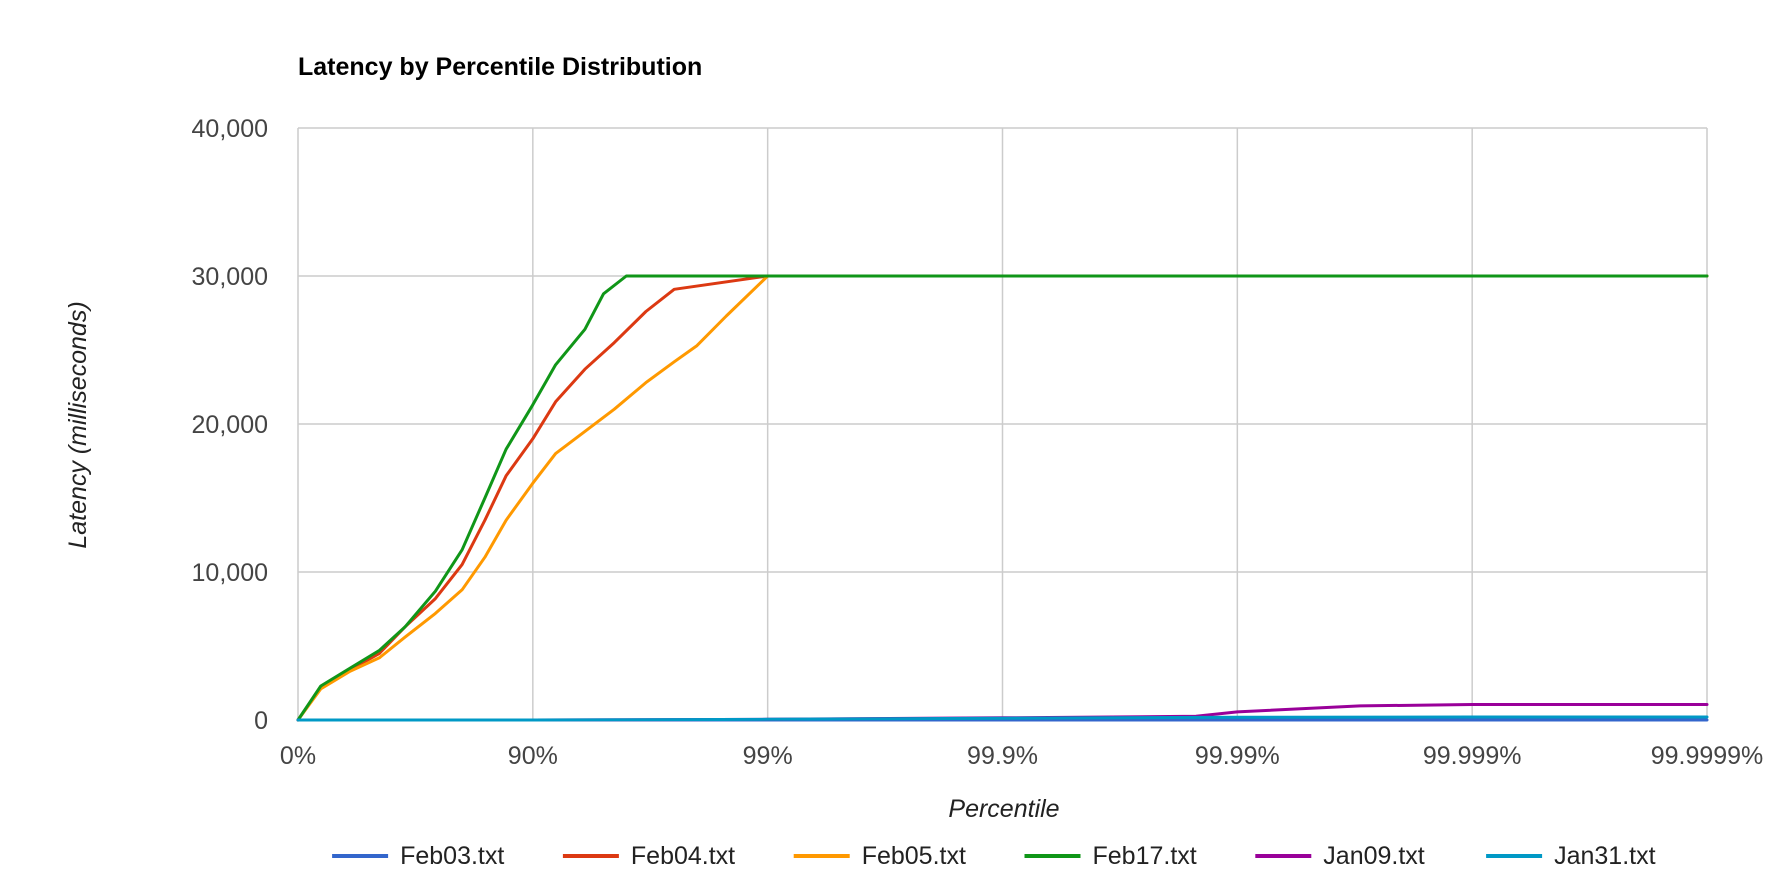 The width and height of the screenshot is (1792, 894). What do you see at coordinates (1003, 809) in the screenshot?
I see `x-axis-title: Percentile` at bounding box center [1003, 809].